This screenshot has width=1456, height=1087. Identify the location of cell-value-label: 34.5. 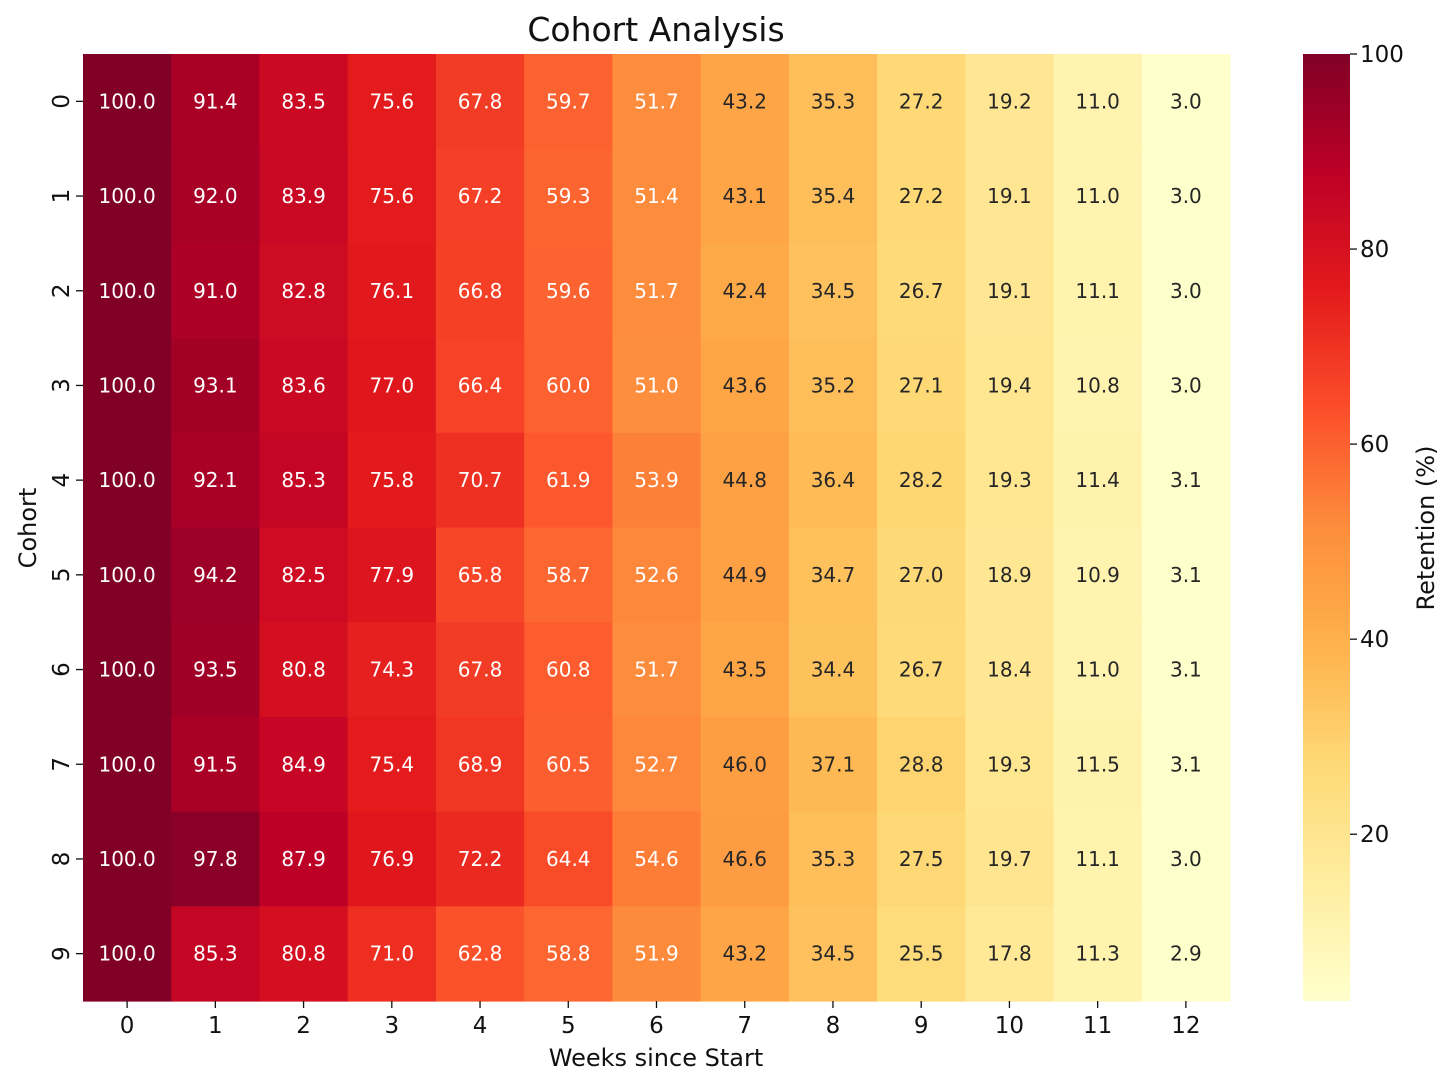
(833, 291).